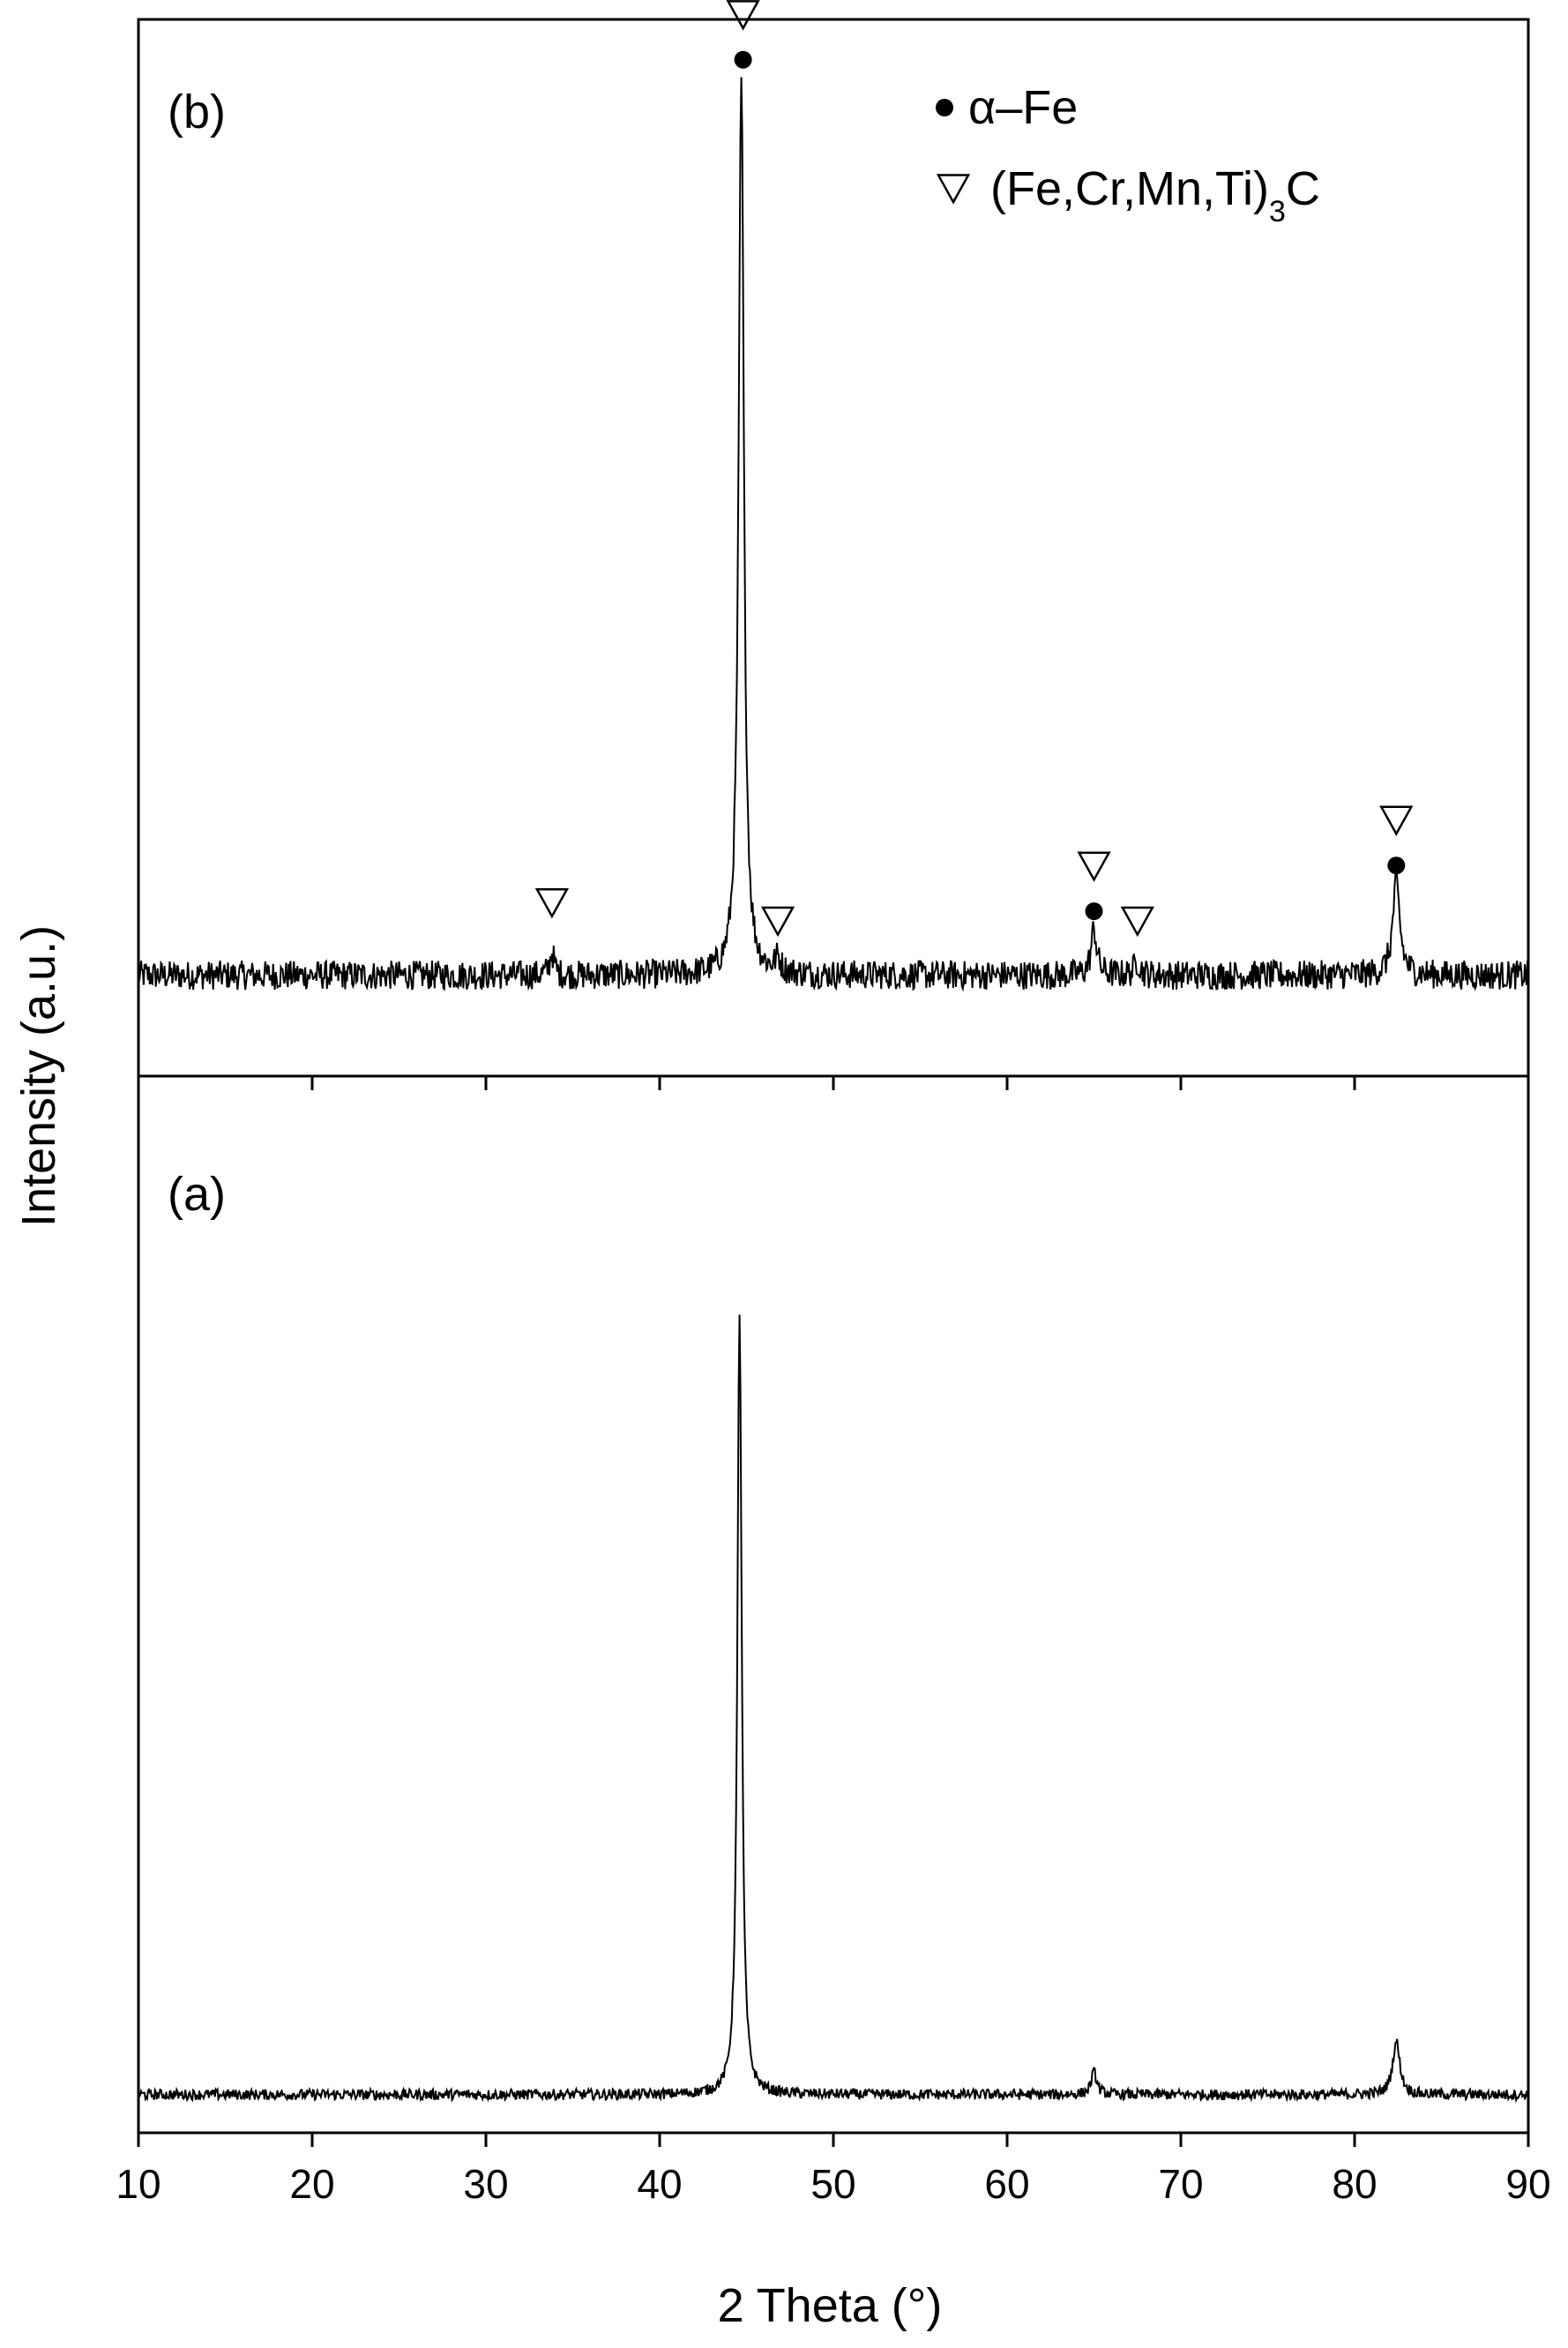 The image size is (1568, 2348). Describe the element at coordinates (197, 1194) in the screenshot. I see `panel-label-a: (a)` at that location.